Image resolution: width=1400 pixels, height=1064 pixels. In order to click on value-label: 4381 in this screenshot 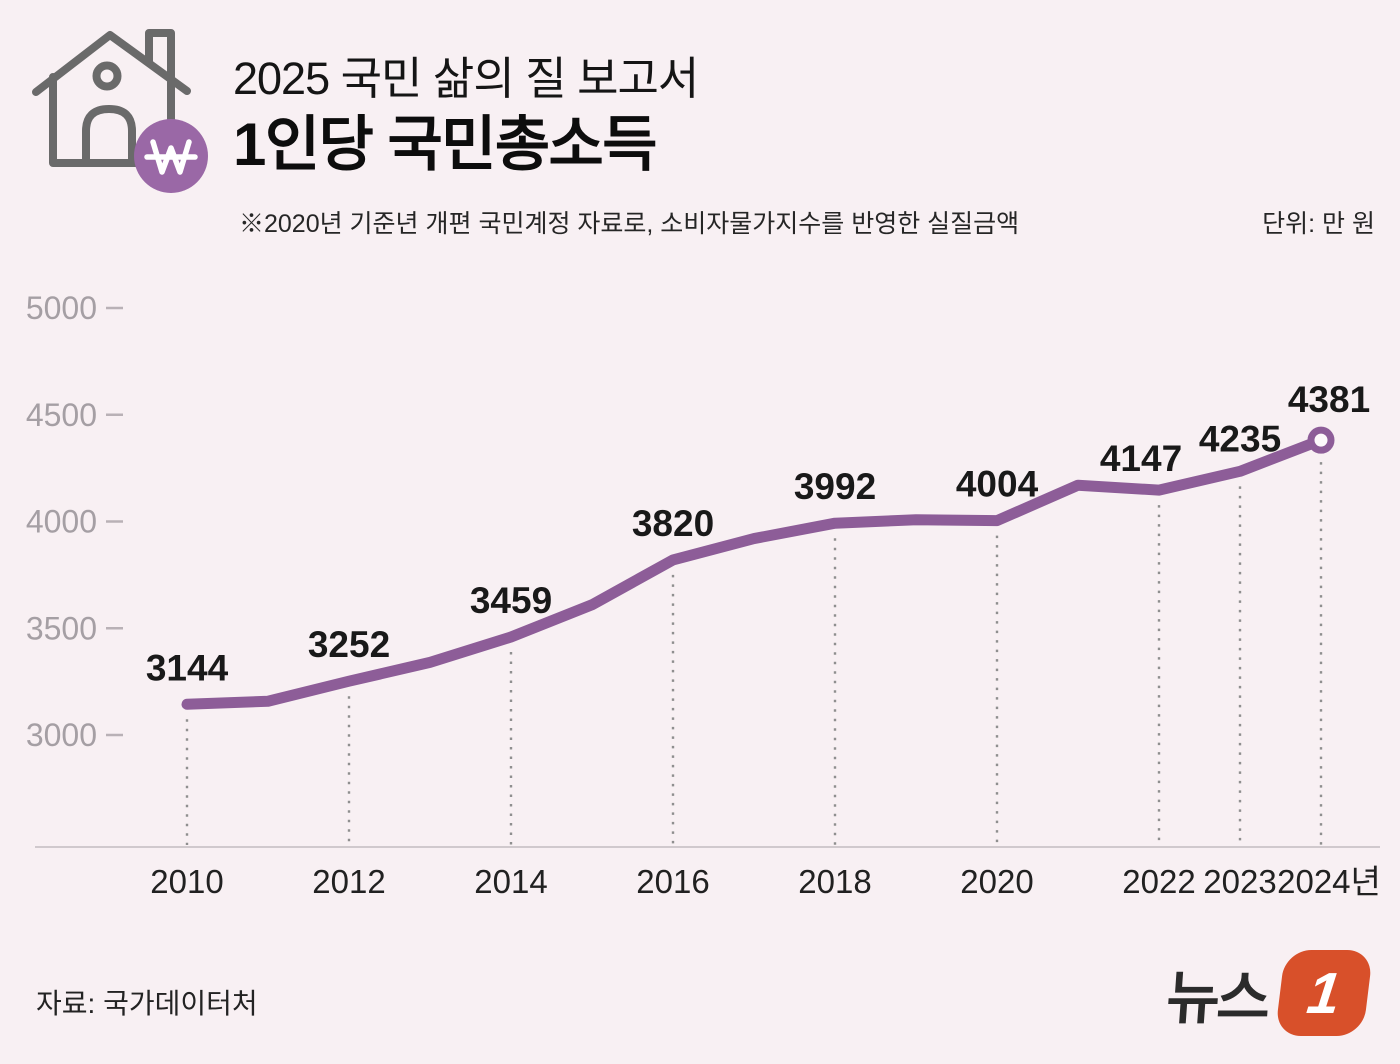, I will do `click(1329, 399)`.